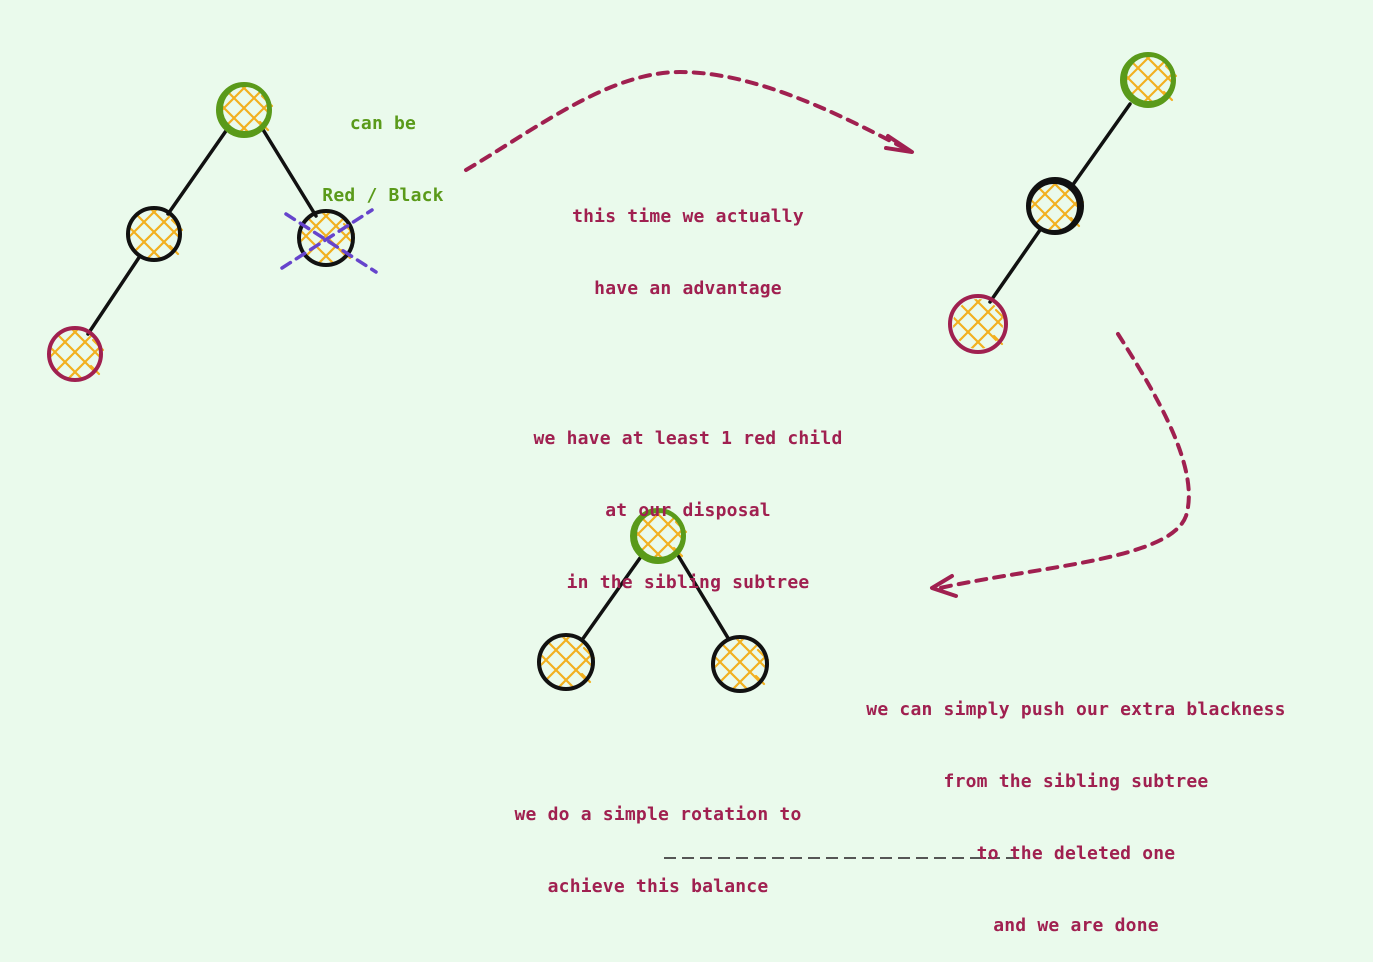 Image resolution: width=1373 pixels, height=962 pixels. What do you see at coordinates (1148, 79) in the screenshot?
I see `node-chain-parent-green` at bounding box center [1148, 79].